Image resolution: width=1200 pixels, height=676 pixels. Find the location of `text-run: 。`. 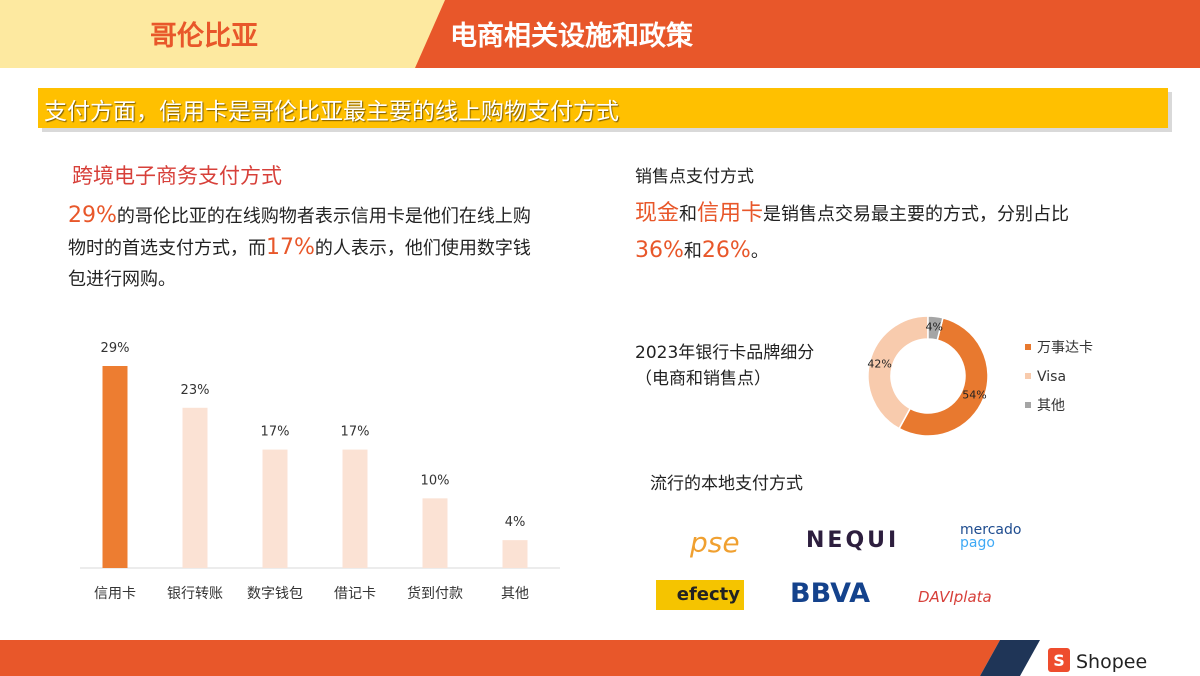

text-run: 。 is located at coordinates (759, 251).